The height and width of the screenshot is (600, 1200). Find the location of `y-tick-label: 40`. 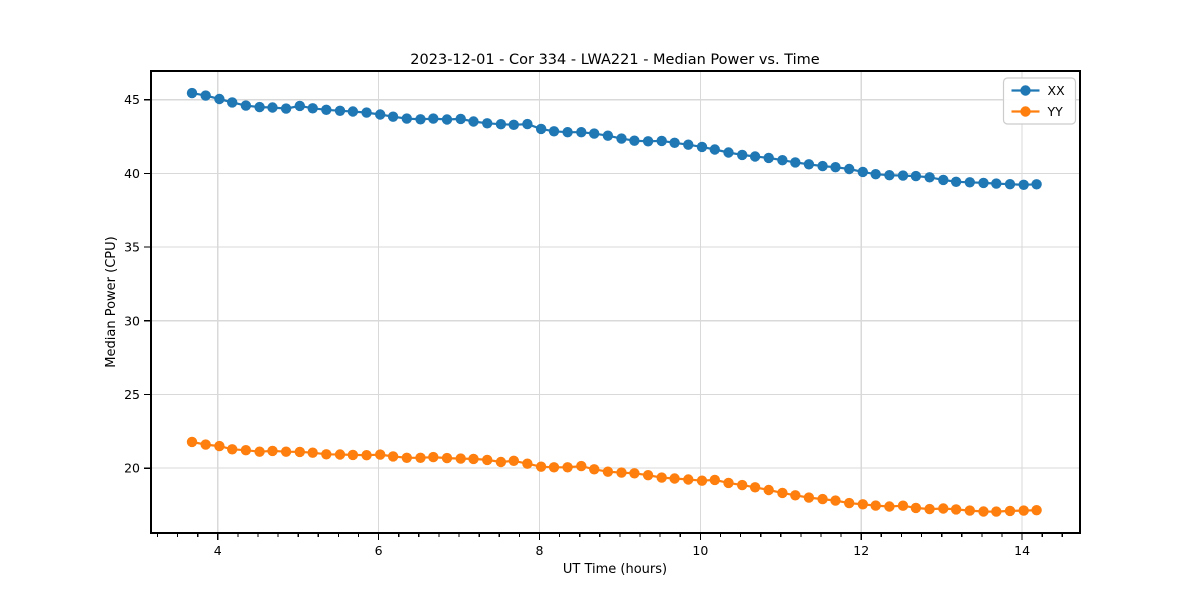

y-tick-label: 40 is located at coordinates (132, 173).